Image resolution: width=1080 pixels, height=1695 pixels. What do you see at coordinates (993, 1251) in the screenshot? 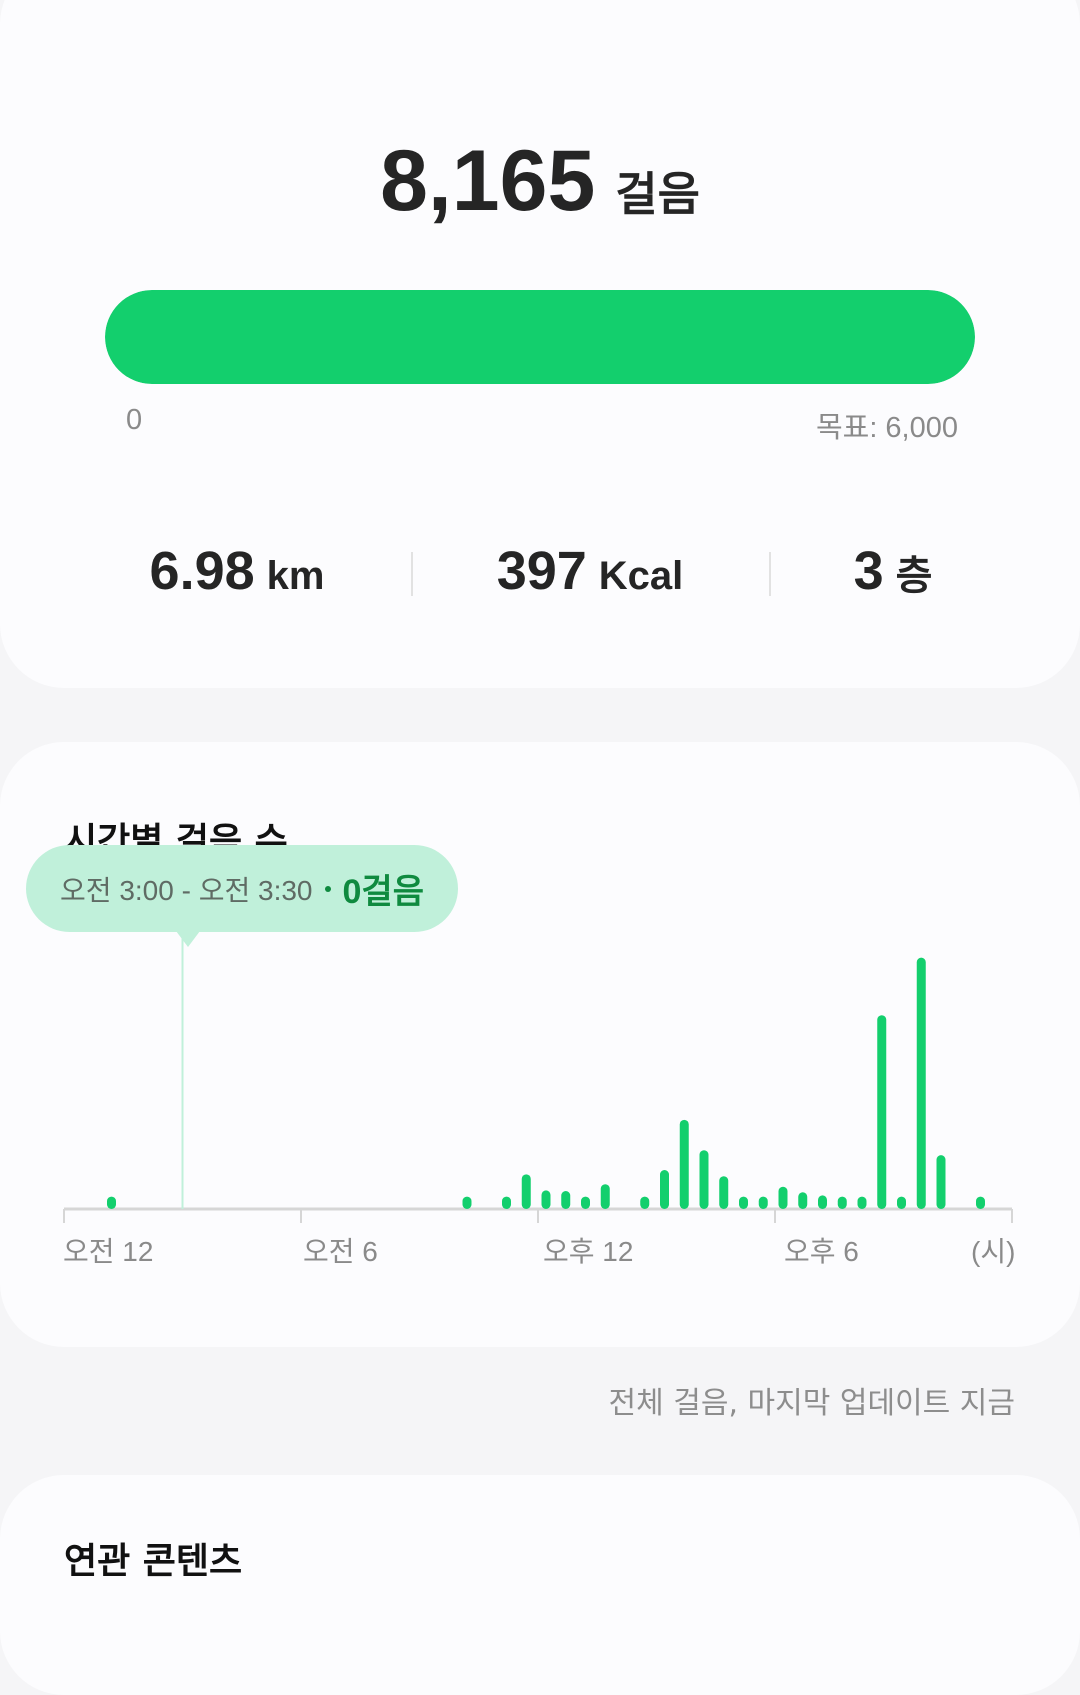
I see `axis-unit-label: (시)` at bounding box center [993, 1251].